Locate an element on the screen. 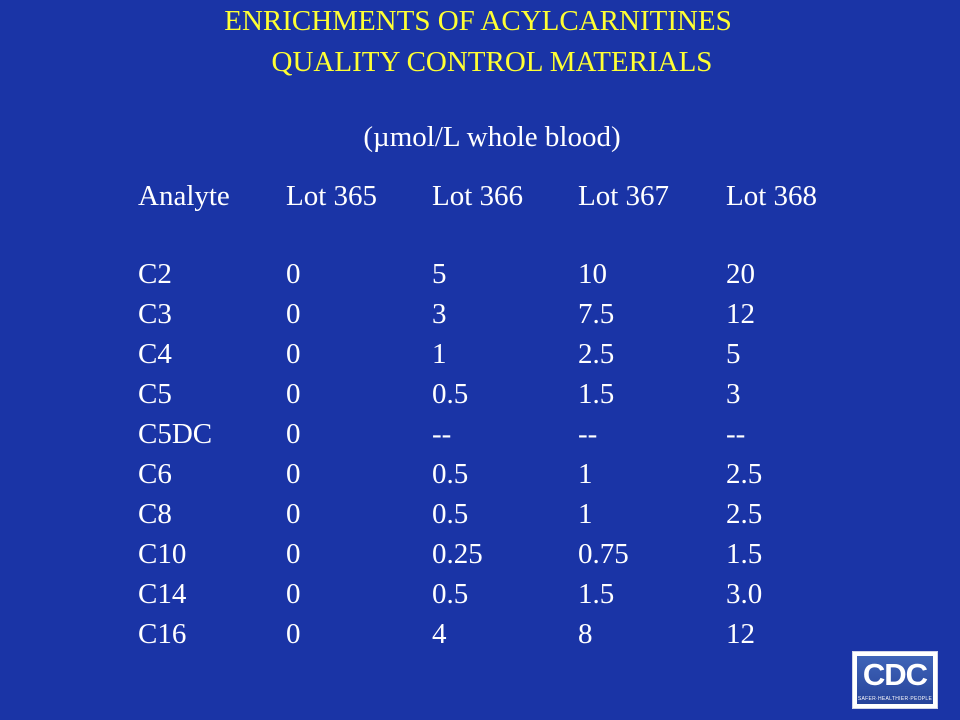 The image size is (960, 720). table-row: C4 0 1 2.5 5 is located at coordinates (492, 354).